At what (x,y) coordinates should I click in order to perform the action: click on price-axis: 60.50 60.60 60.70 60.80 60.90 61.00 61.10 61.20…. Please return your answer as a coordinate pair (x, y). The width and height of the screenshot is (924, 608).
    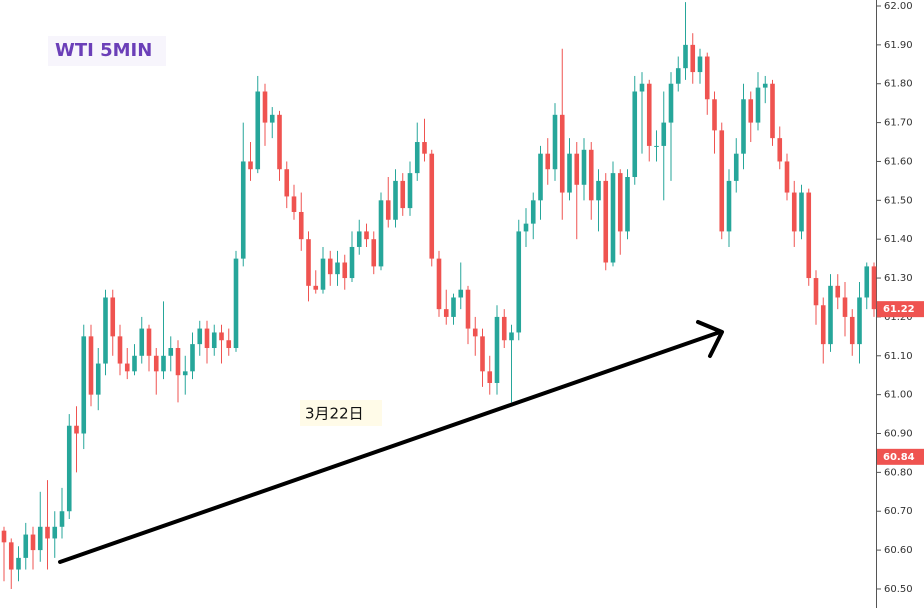
    Looking at the image, I should click on (900, 298).